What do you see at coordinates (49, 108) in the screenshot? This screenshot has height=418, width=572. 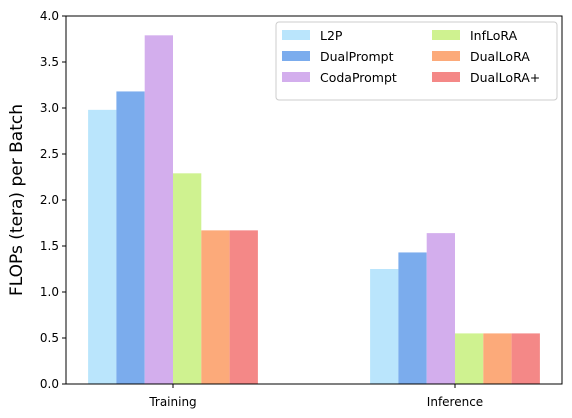 I see `y-tick-label: 3.0` at bounding box center [49, 108].